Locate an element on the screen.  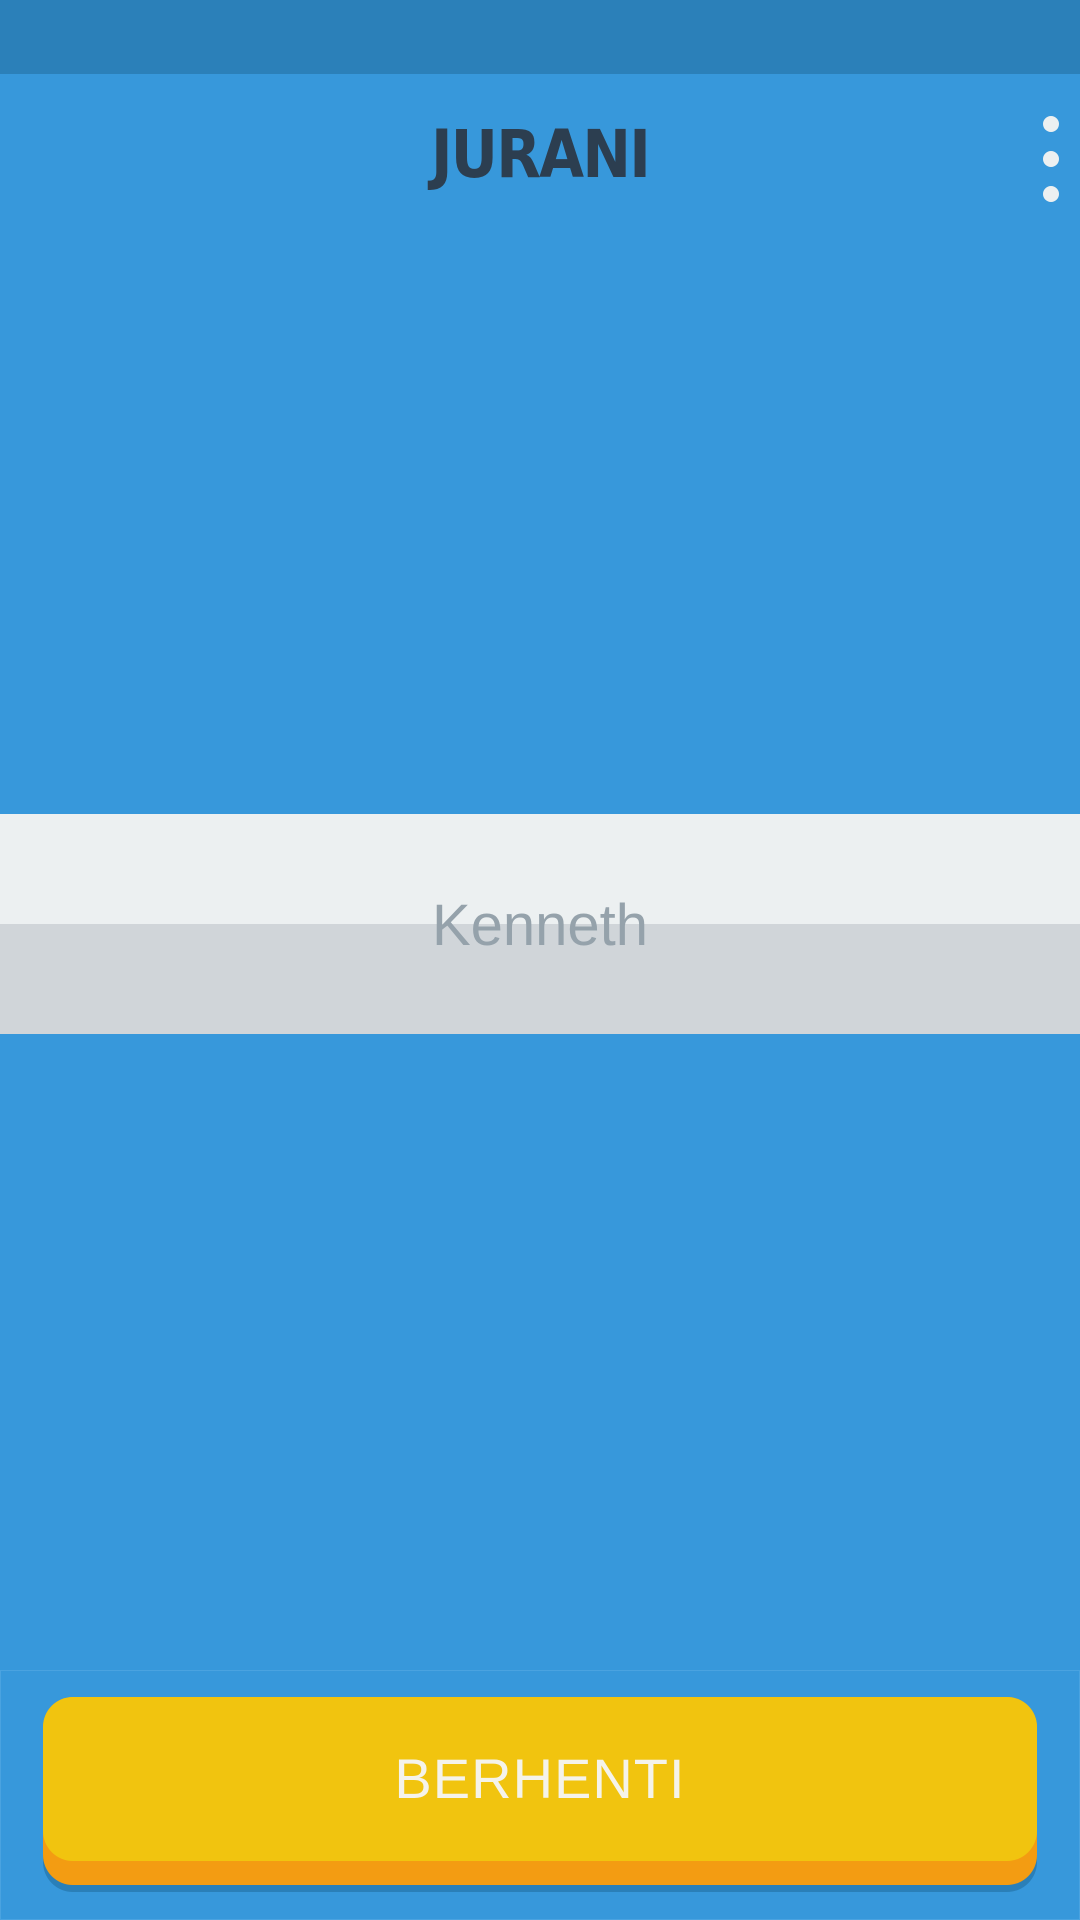
name-display-panel: Kenneth is located at coordinates (540, 924).